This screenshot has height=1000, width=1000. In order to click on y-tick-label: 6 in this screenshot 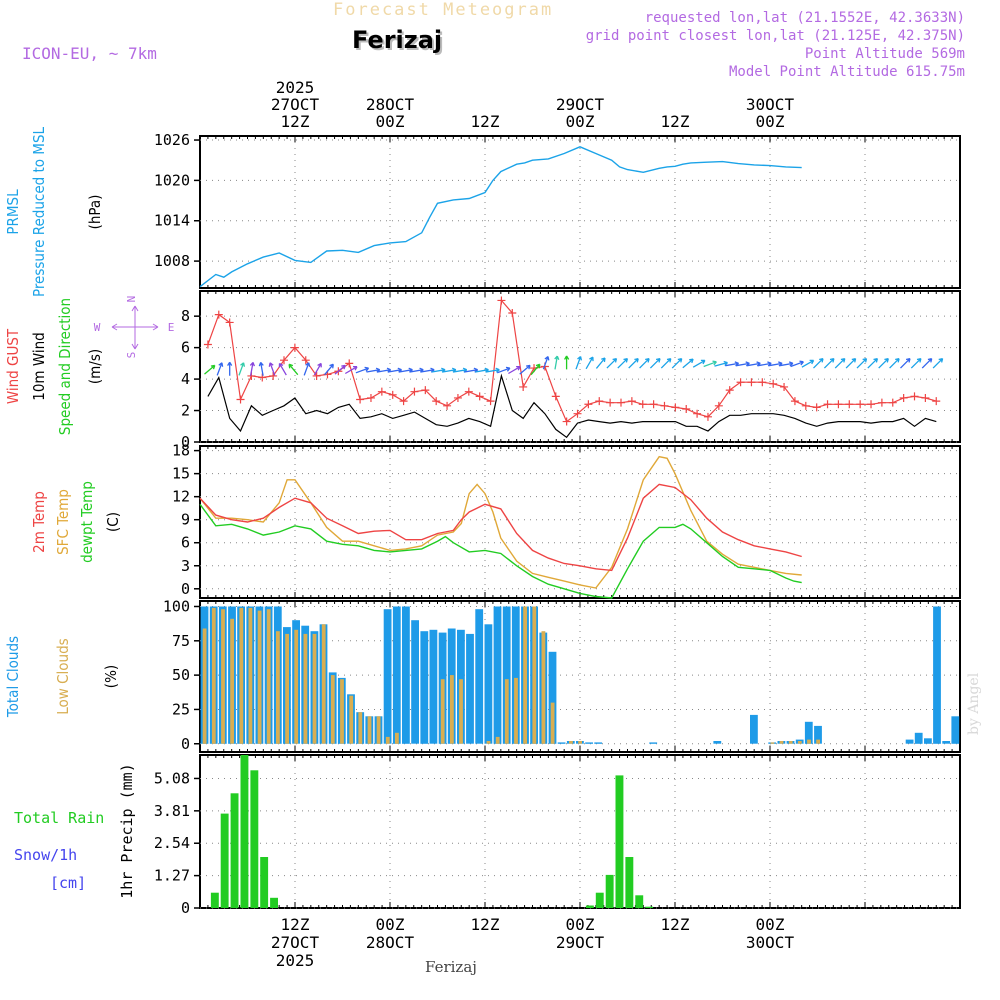, I will do `click(185, 543)`.